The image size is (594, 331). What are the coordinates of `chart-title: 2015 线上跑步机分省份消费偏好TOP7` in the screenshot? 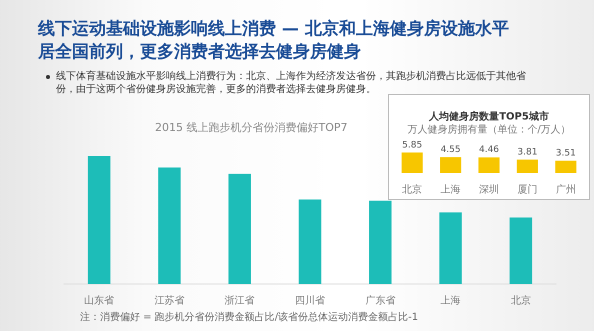 It's located at (251, 127).